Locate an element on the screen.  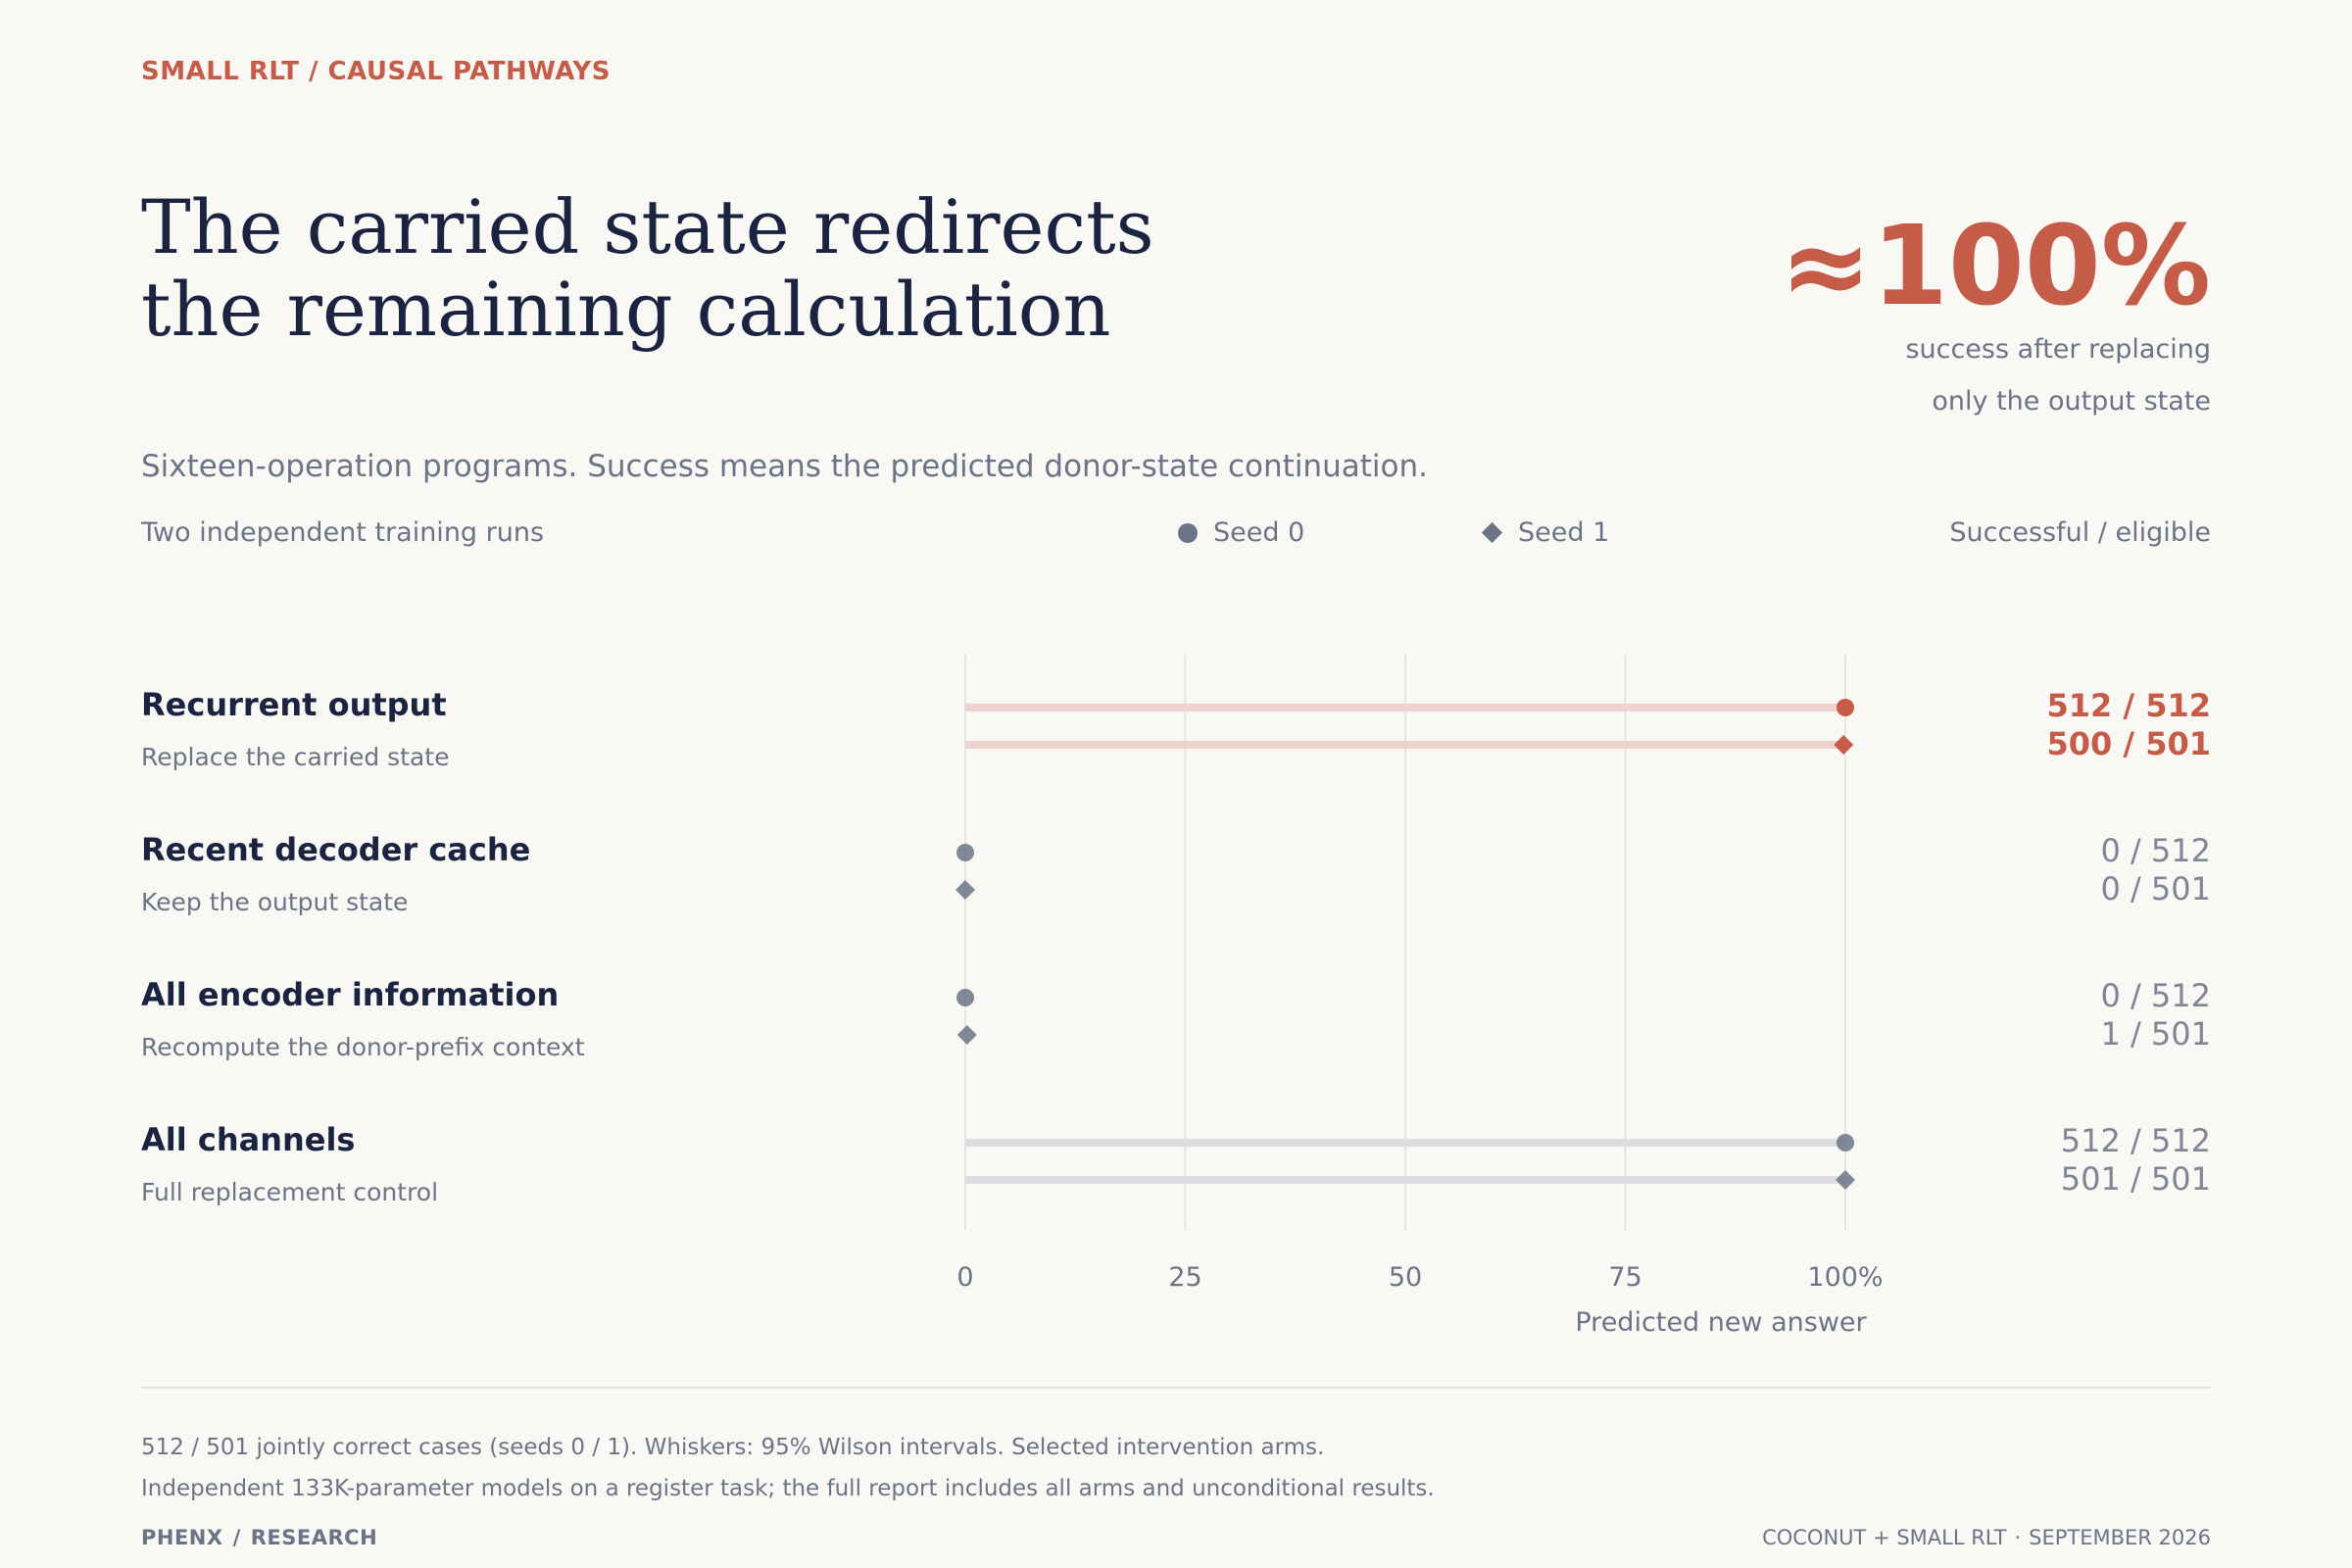
tick-layer: 0 25 50 75 100% is located at coordinates (1419, 1277).